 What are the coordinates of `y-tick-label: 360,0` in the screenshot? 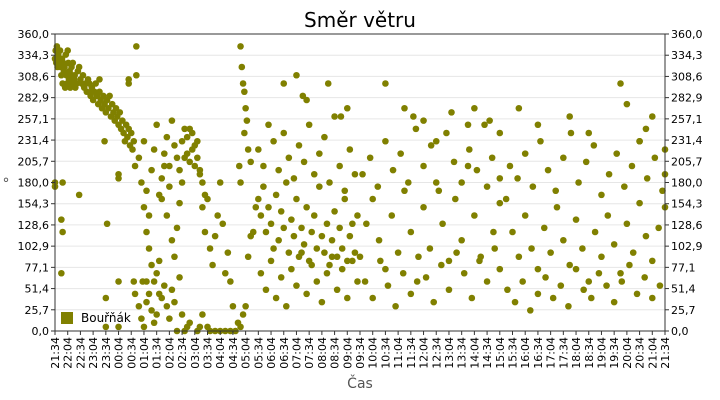 It's located at (34, 34).